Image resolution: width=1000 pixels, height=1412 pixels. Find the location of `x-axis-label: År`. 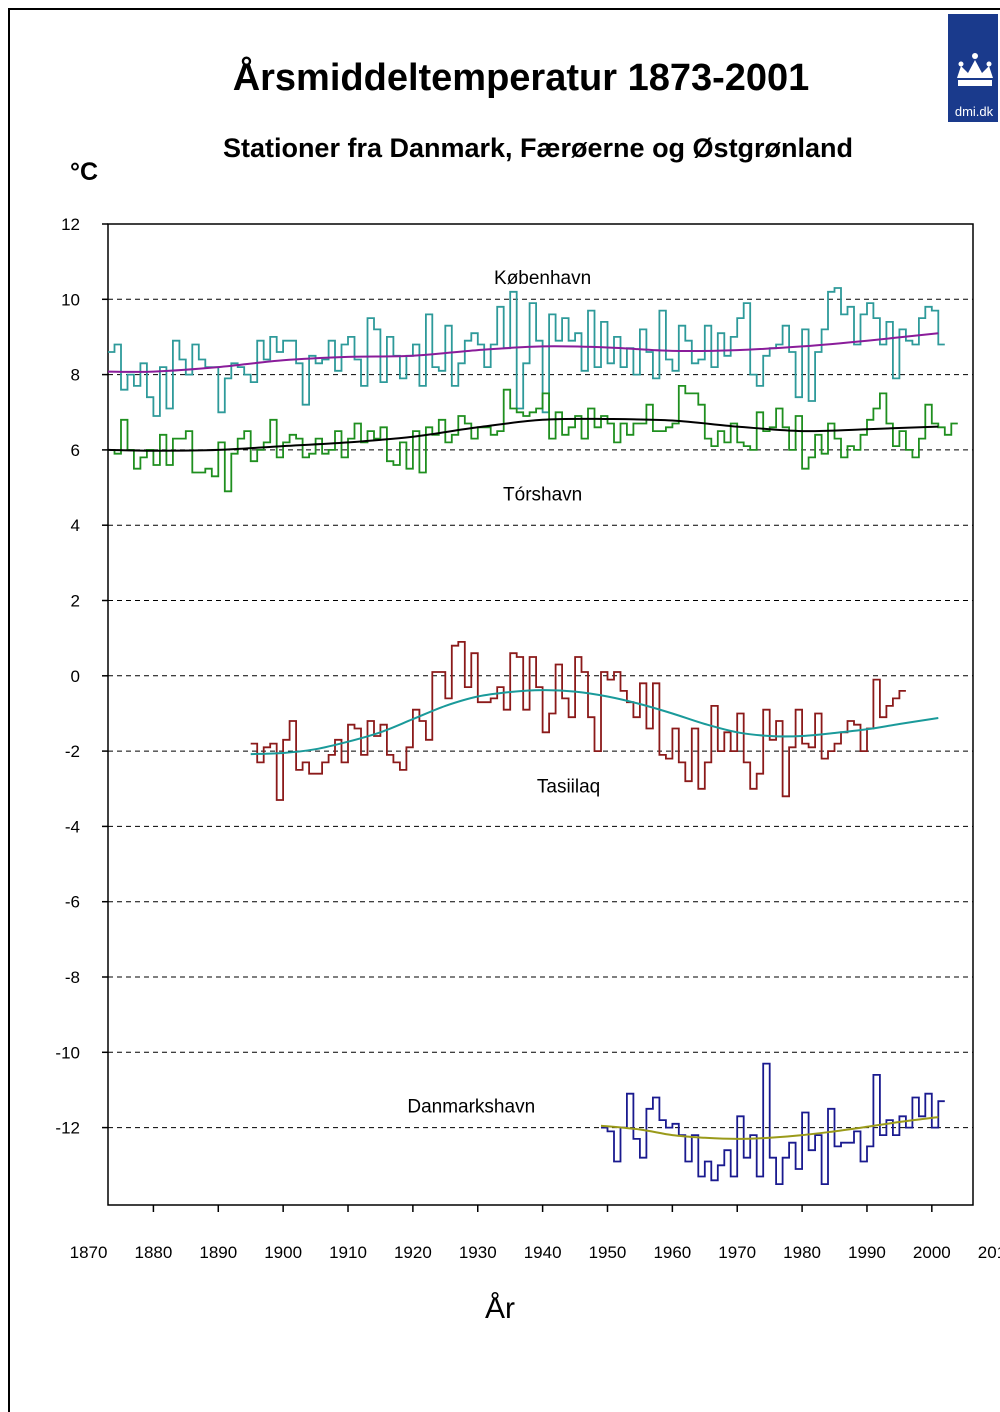

x-axis-label: År is located at coordinates (500, 1308).